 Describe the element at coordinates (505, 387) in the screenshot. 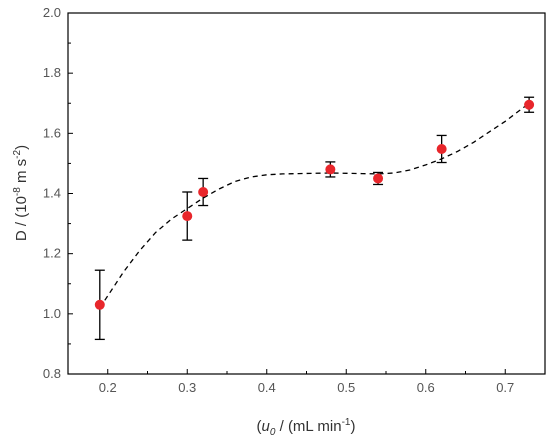

I see `x-tick-label: 0.7` at that location.